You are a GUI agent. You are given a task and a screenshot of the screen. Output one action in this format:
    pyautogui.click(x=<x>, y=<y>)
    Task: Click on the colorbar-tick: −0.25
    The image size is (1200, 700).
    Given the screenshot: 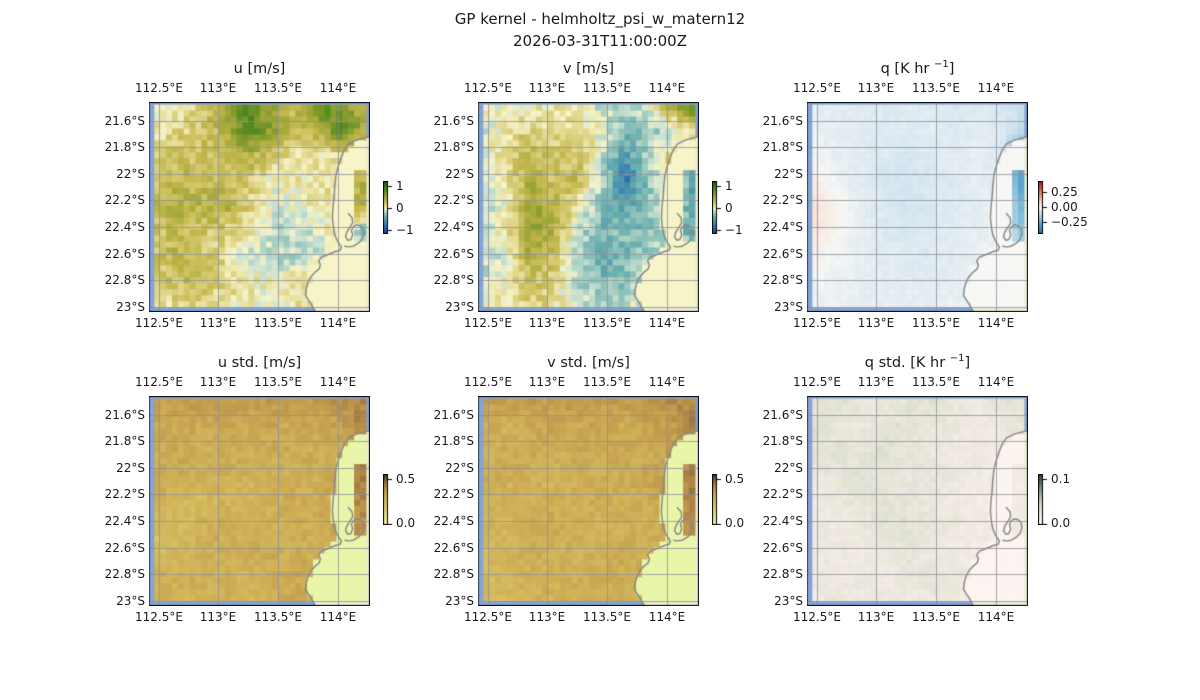 What is the action you would take?
    pyautogui.click(x=1069, y=222)
    